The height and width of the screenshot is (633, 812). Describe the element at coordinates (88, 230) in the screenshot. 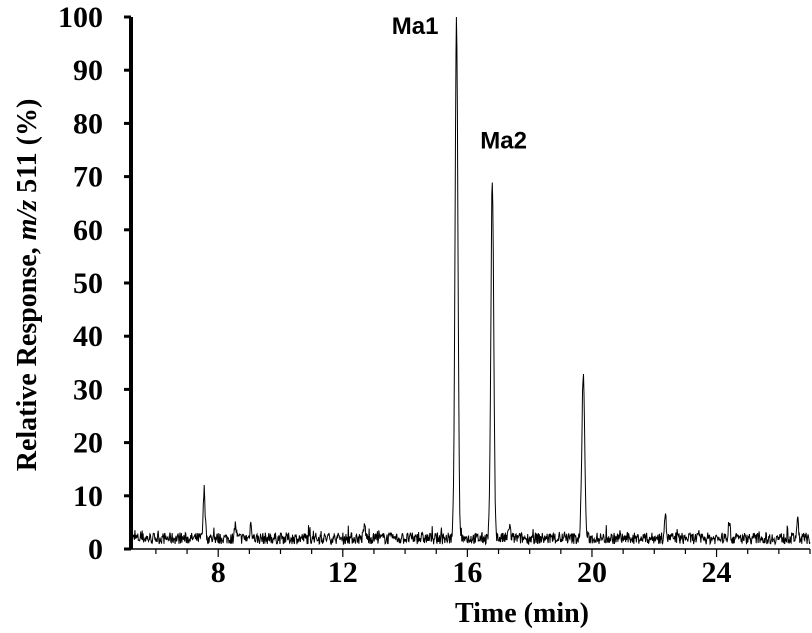

I see `y-tick-label: 60` at that location.